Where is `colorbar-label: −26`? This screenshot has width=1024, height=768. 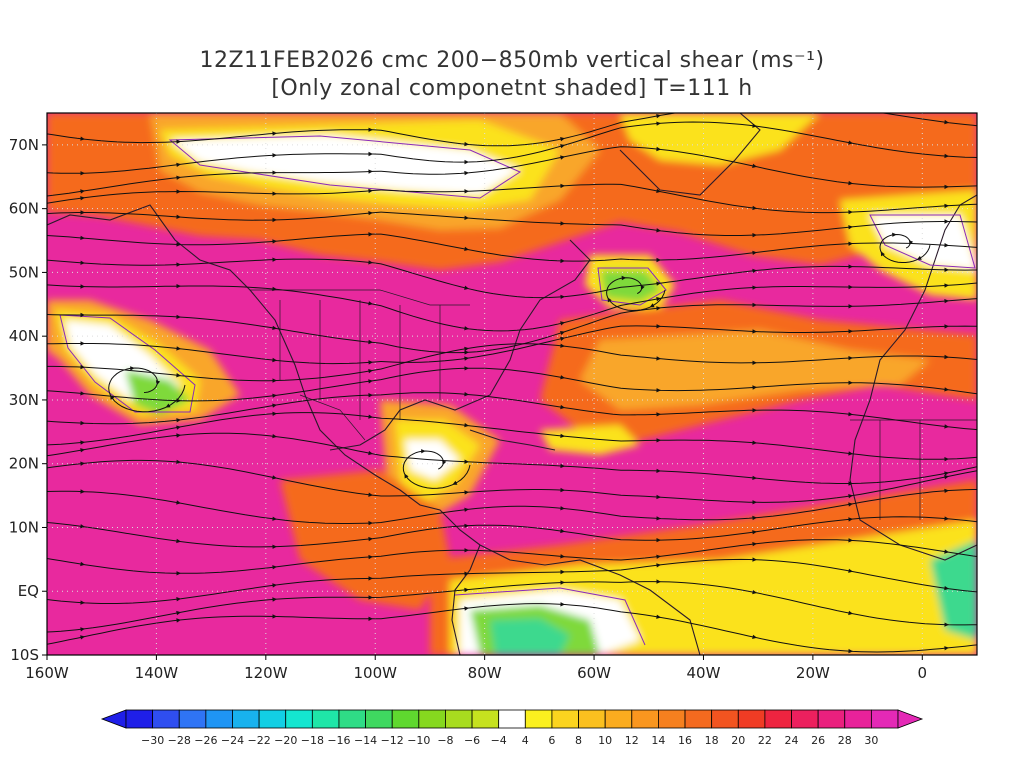
colorbar-label: −26 is located at coordinates (205, 740).